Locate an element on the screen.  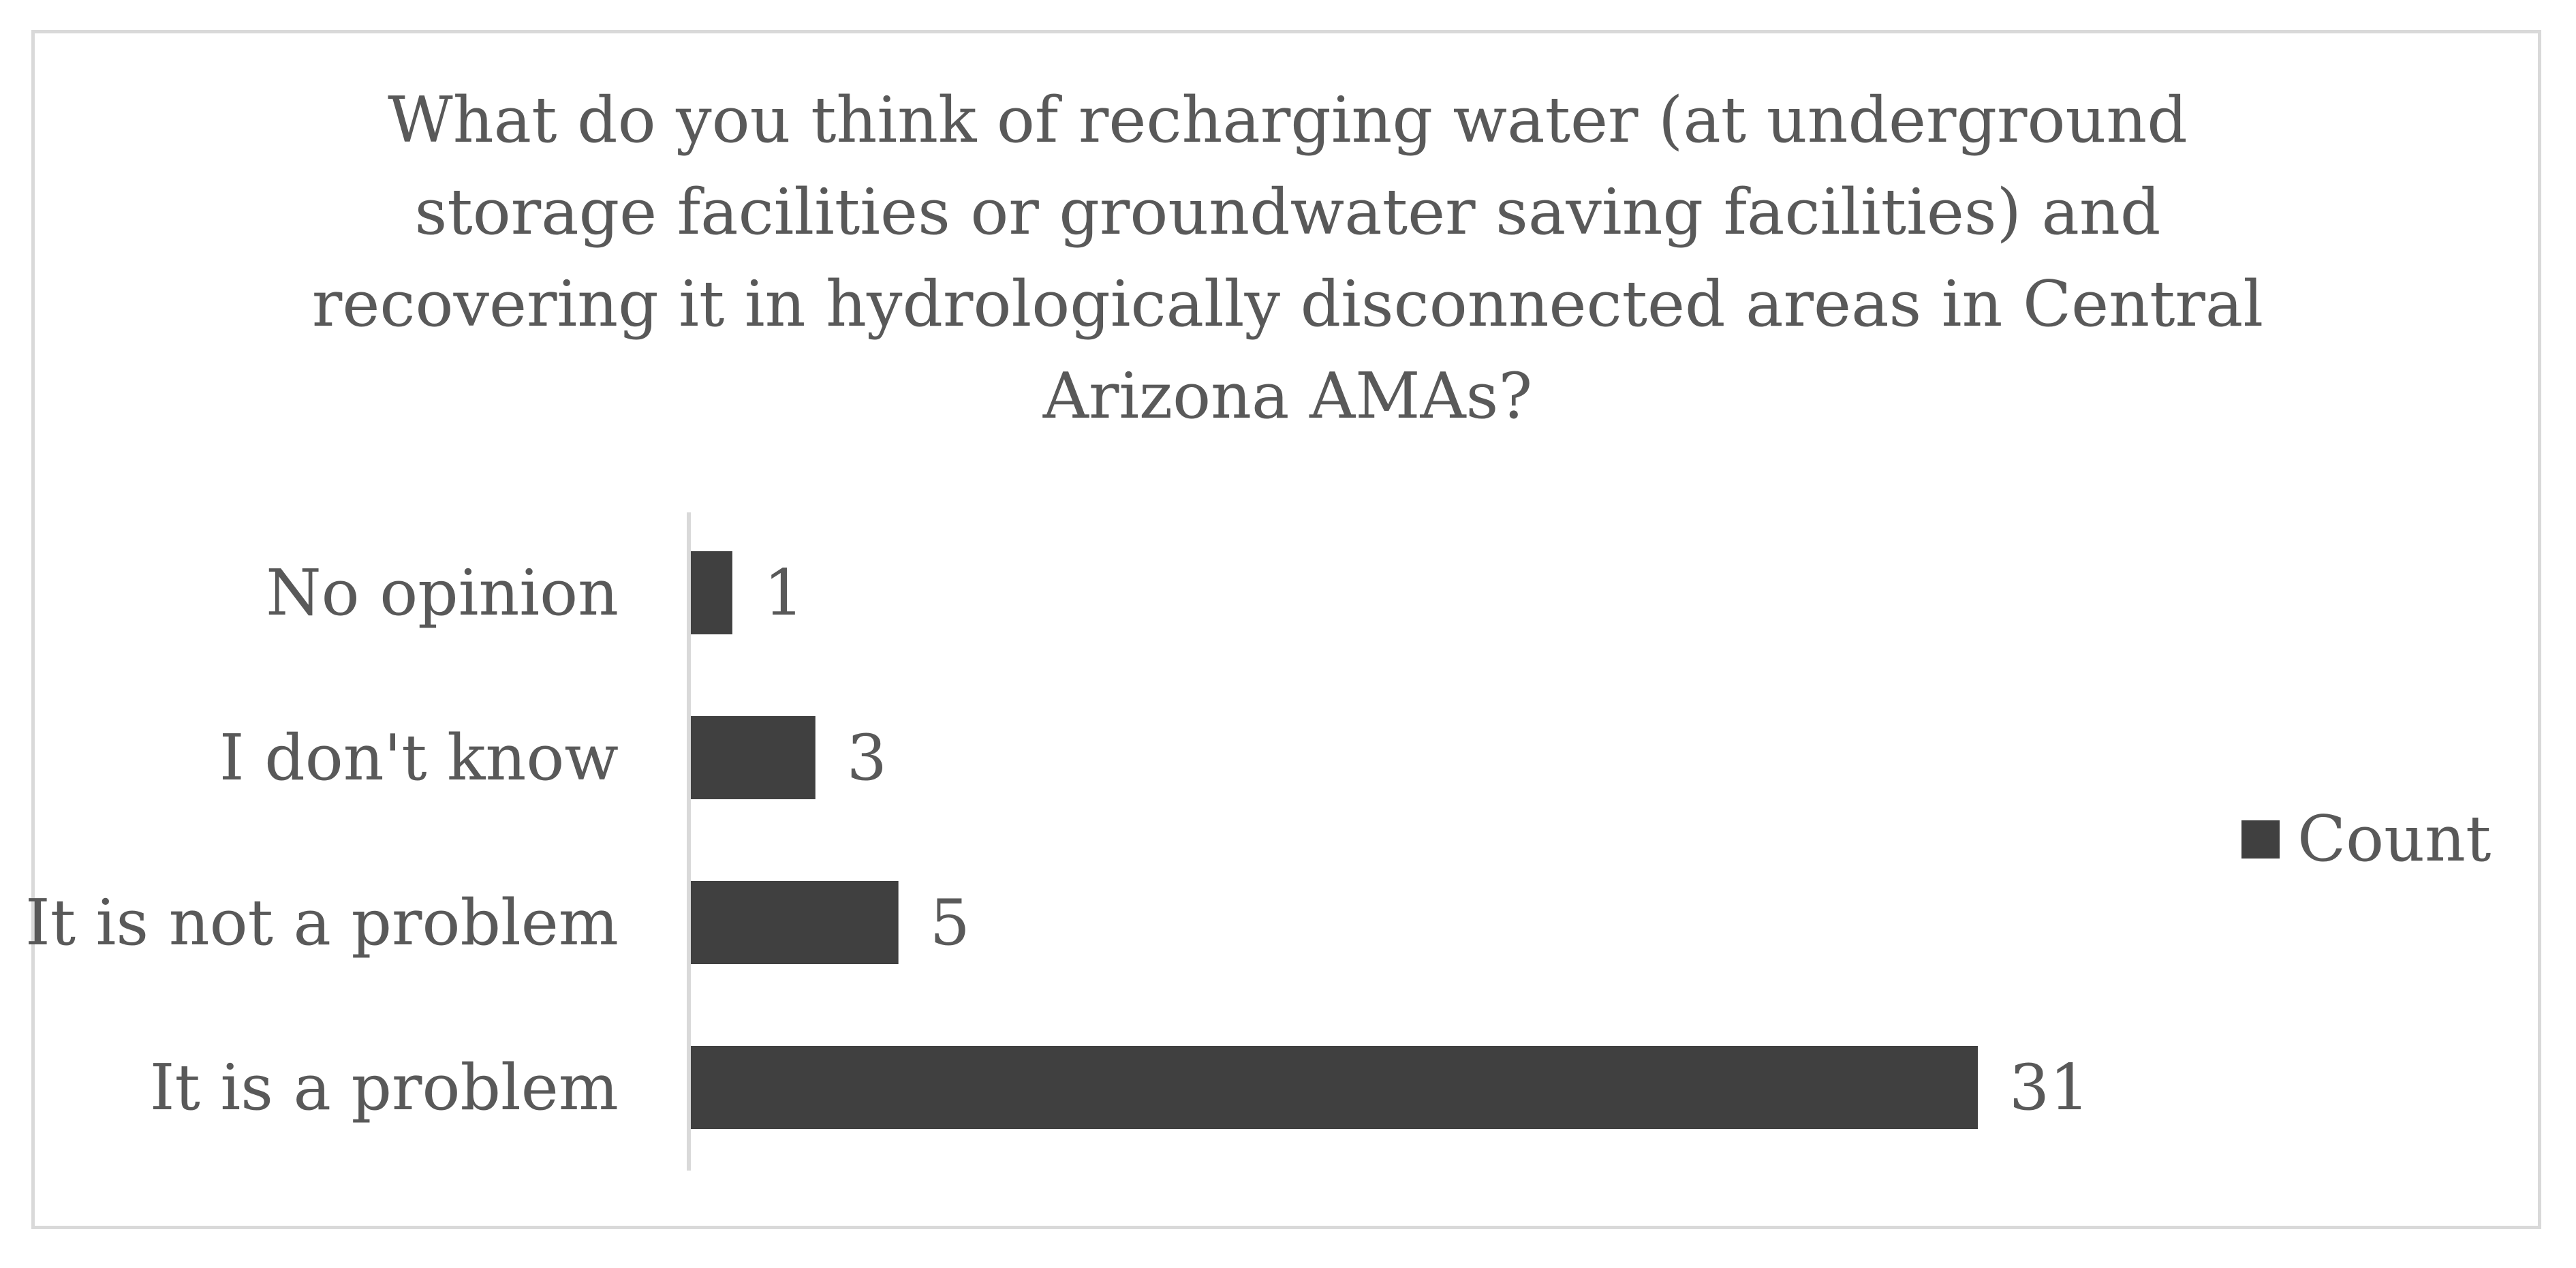
category-label: I don't know is located at coordinates (419, 757).